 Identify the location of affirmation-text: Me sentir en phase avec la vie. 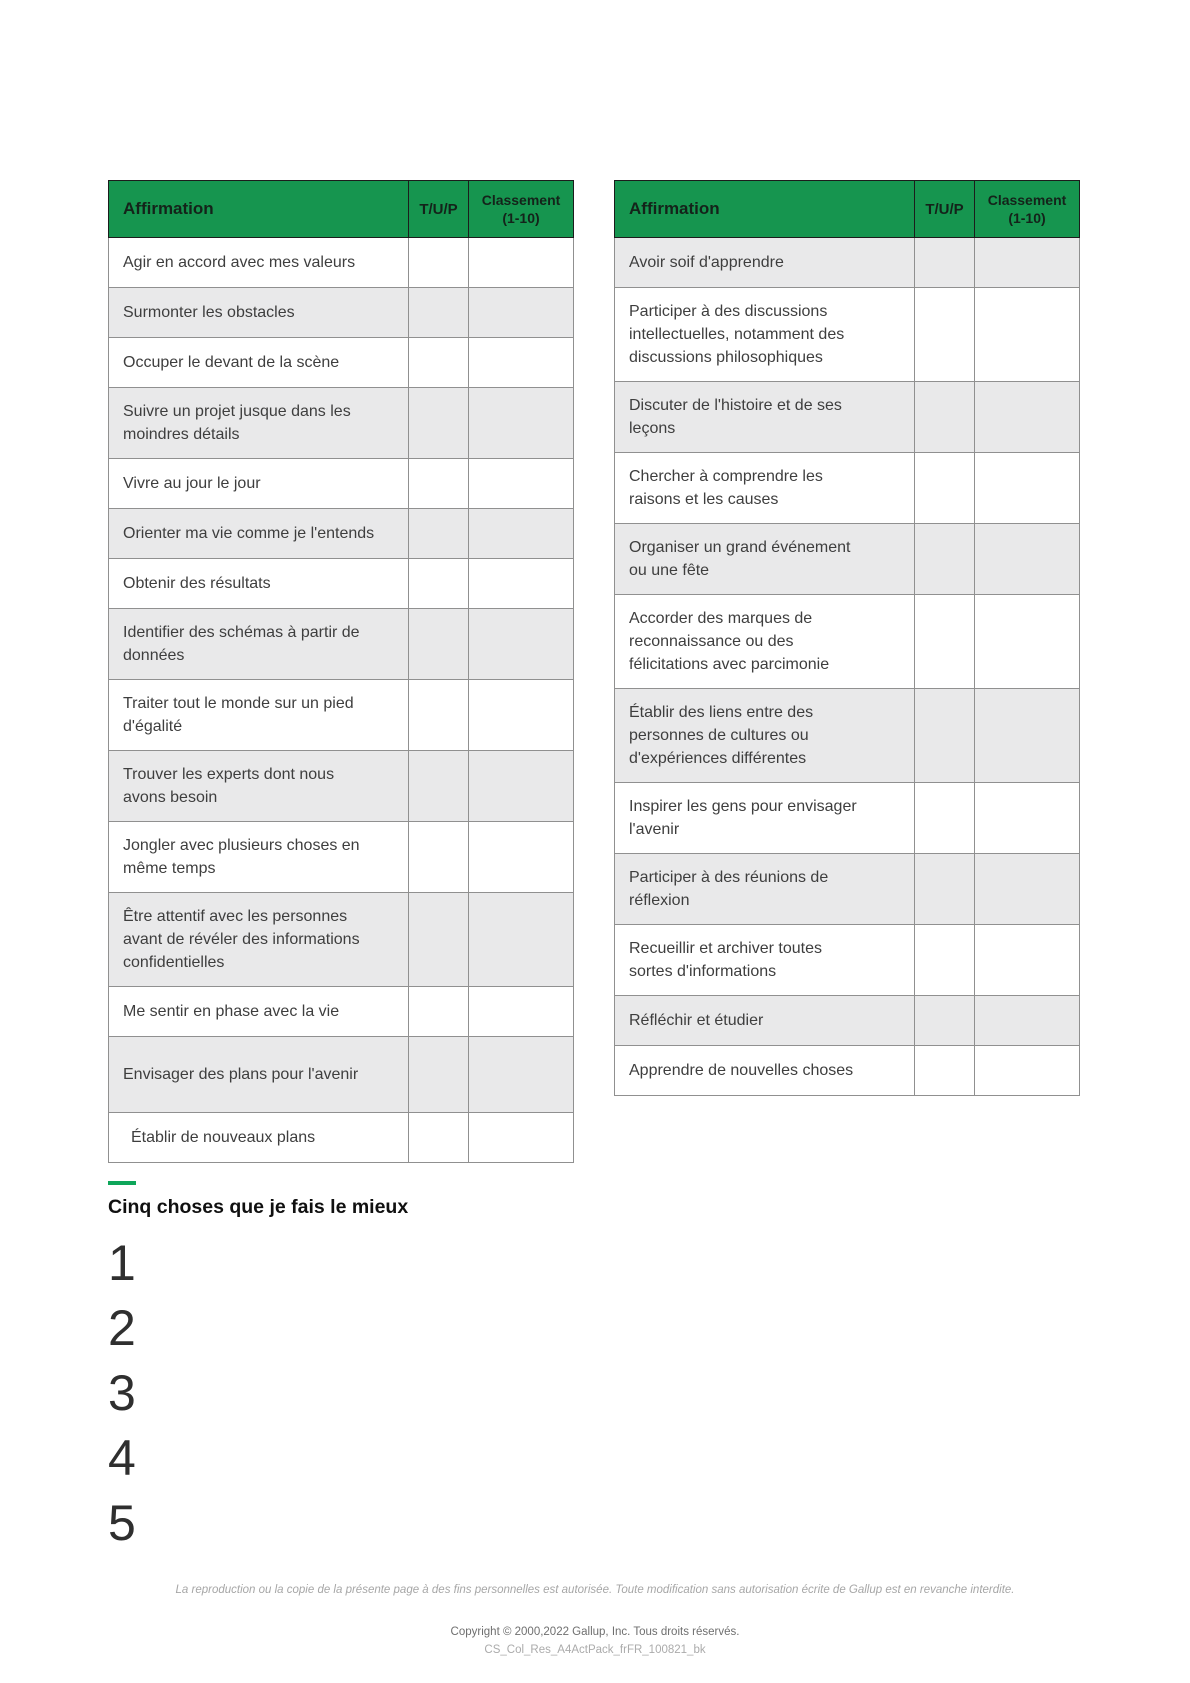
(258, 1011).